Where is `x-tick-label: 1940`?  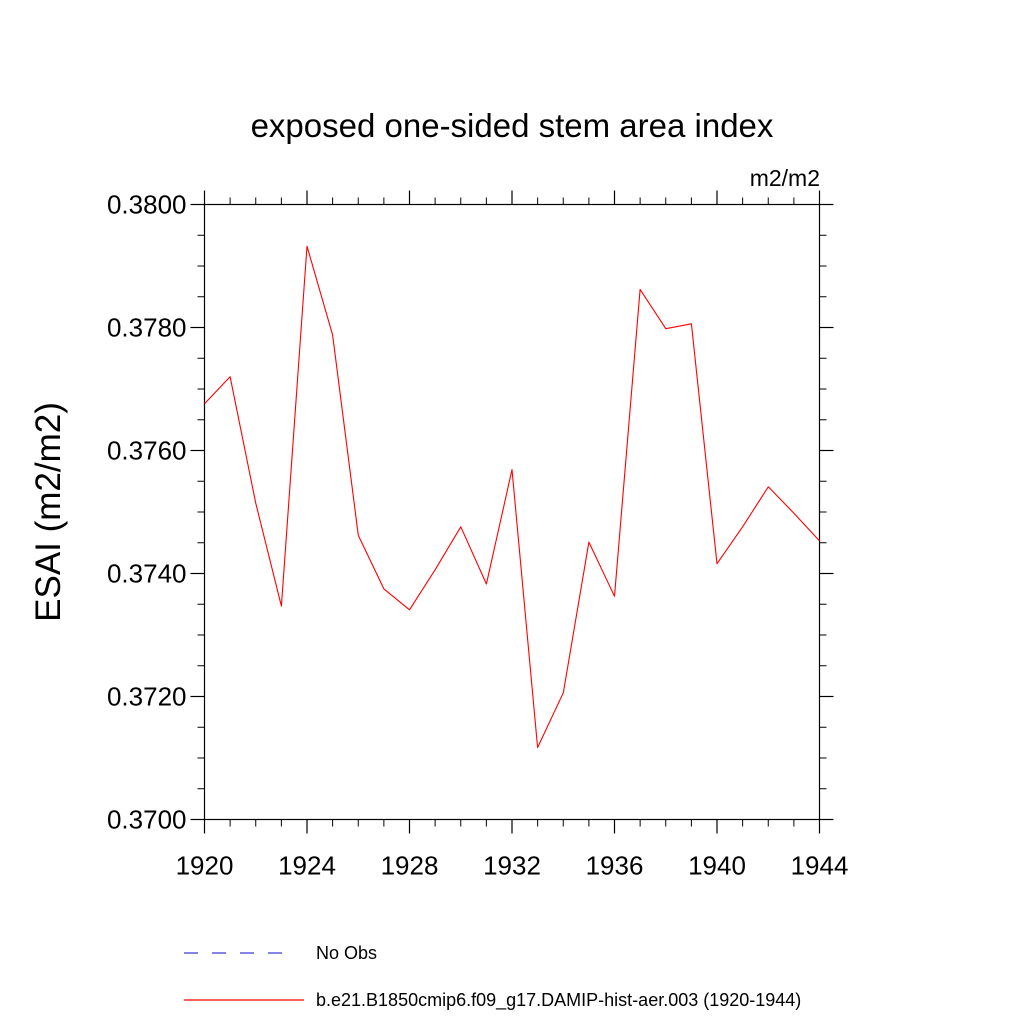 x-tick-label: 1940 is located at coordinates (717, 866).